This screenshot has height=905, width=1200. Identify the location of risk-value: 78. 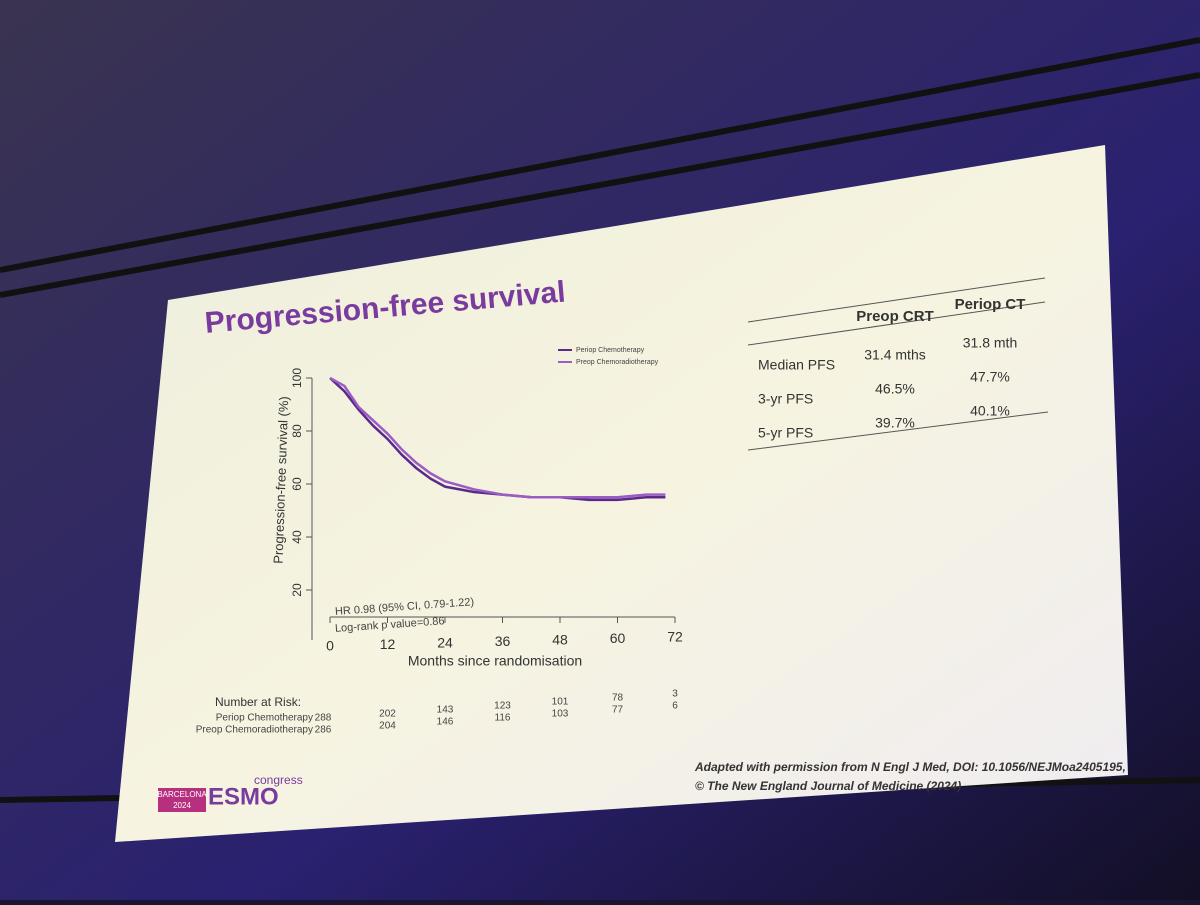
(618, 698).